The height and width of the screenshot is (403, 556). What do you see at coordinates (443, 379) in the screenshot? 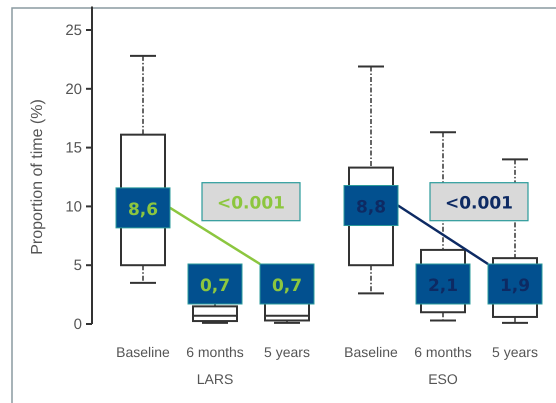
I see `text: ESO` at bounding box center [443, 379].